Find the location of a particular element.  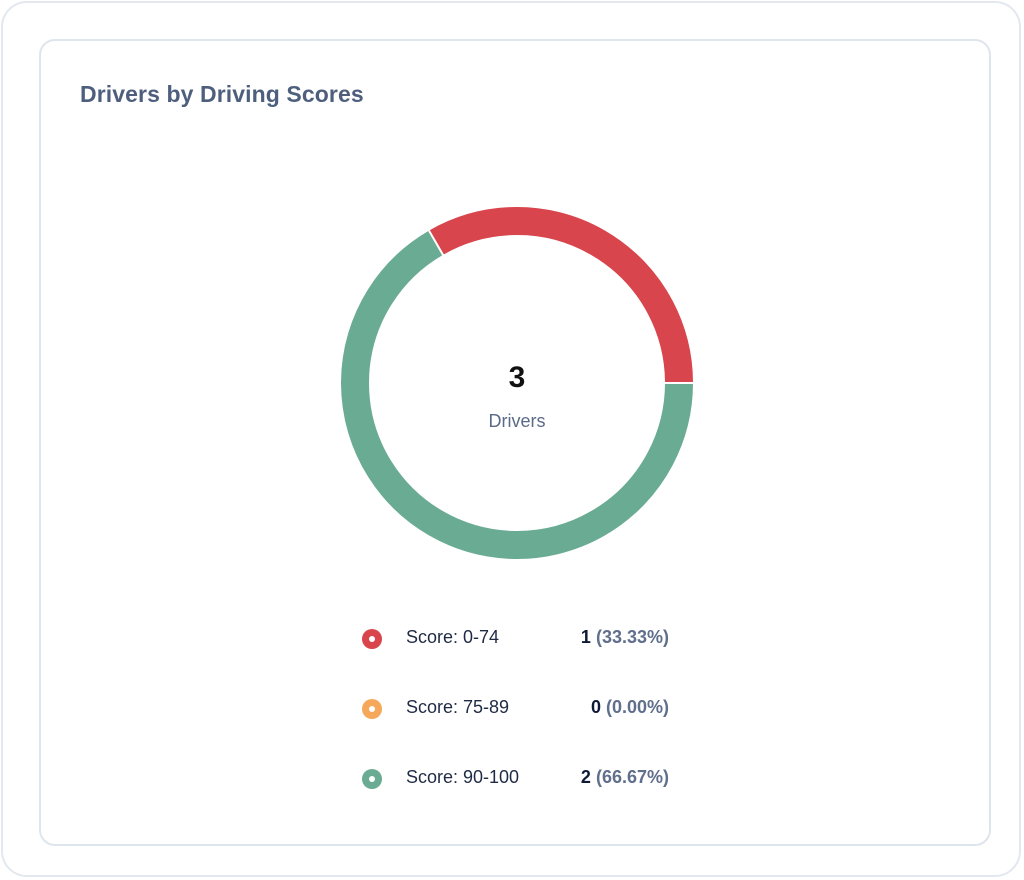

legend-item-score-75-89: Score: 75-89 0 (0.00%) is located at coordinates (514, 728).